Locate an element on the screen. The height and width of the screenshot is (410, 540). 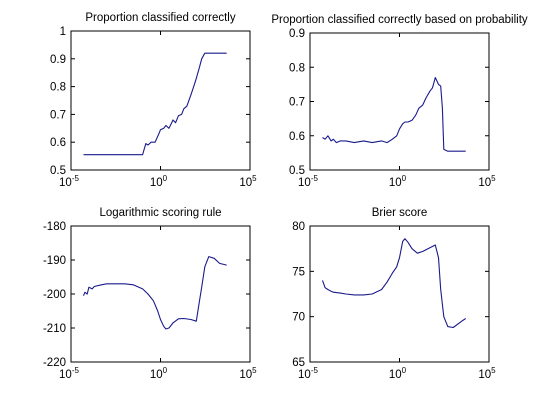
chart-title: Proportion classified correctly is located at coordinates (160, 18).